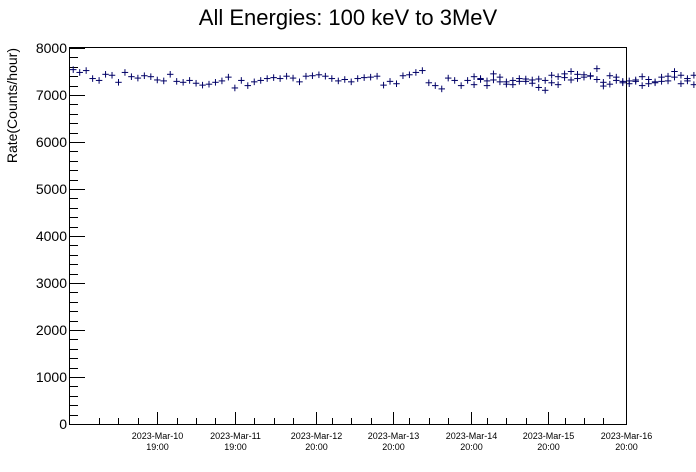 This screenshot has height=472, width=696. Describe the element at coordinates (51, 283) in the screenshot. I see `y-tick-label: 3000` at that location.